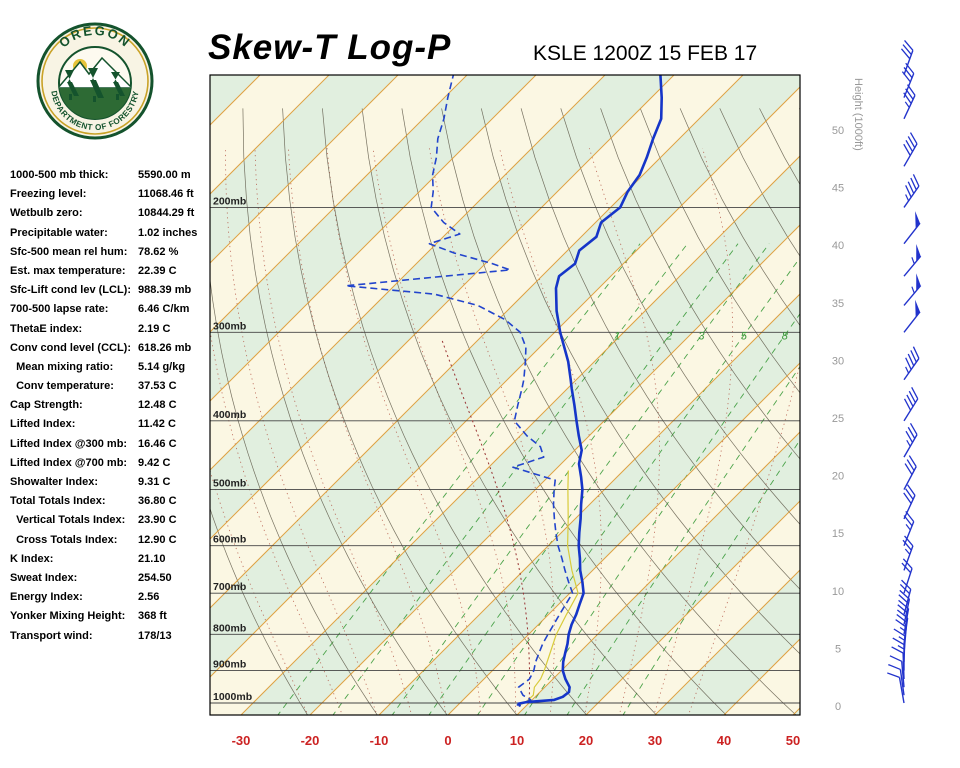  What do you see at coordinates (111, 578) in the screenshot?
I see `index-row: Sweat Index: 254.50` at bounding box center [111, 578].